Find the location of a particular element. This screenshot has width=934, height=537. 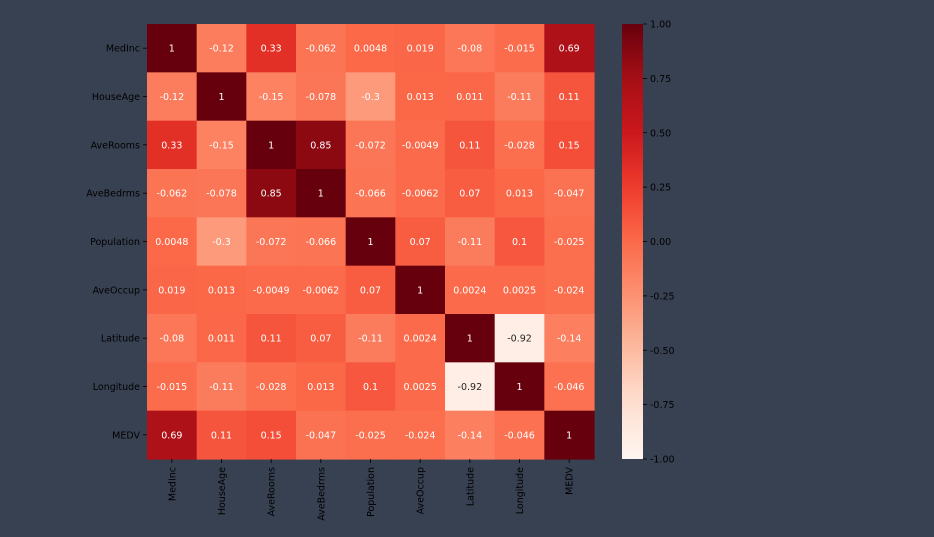

cell-annotation: -0.11 is located at coordinates (519, 97).